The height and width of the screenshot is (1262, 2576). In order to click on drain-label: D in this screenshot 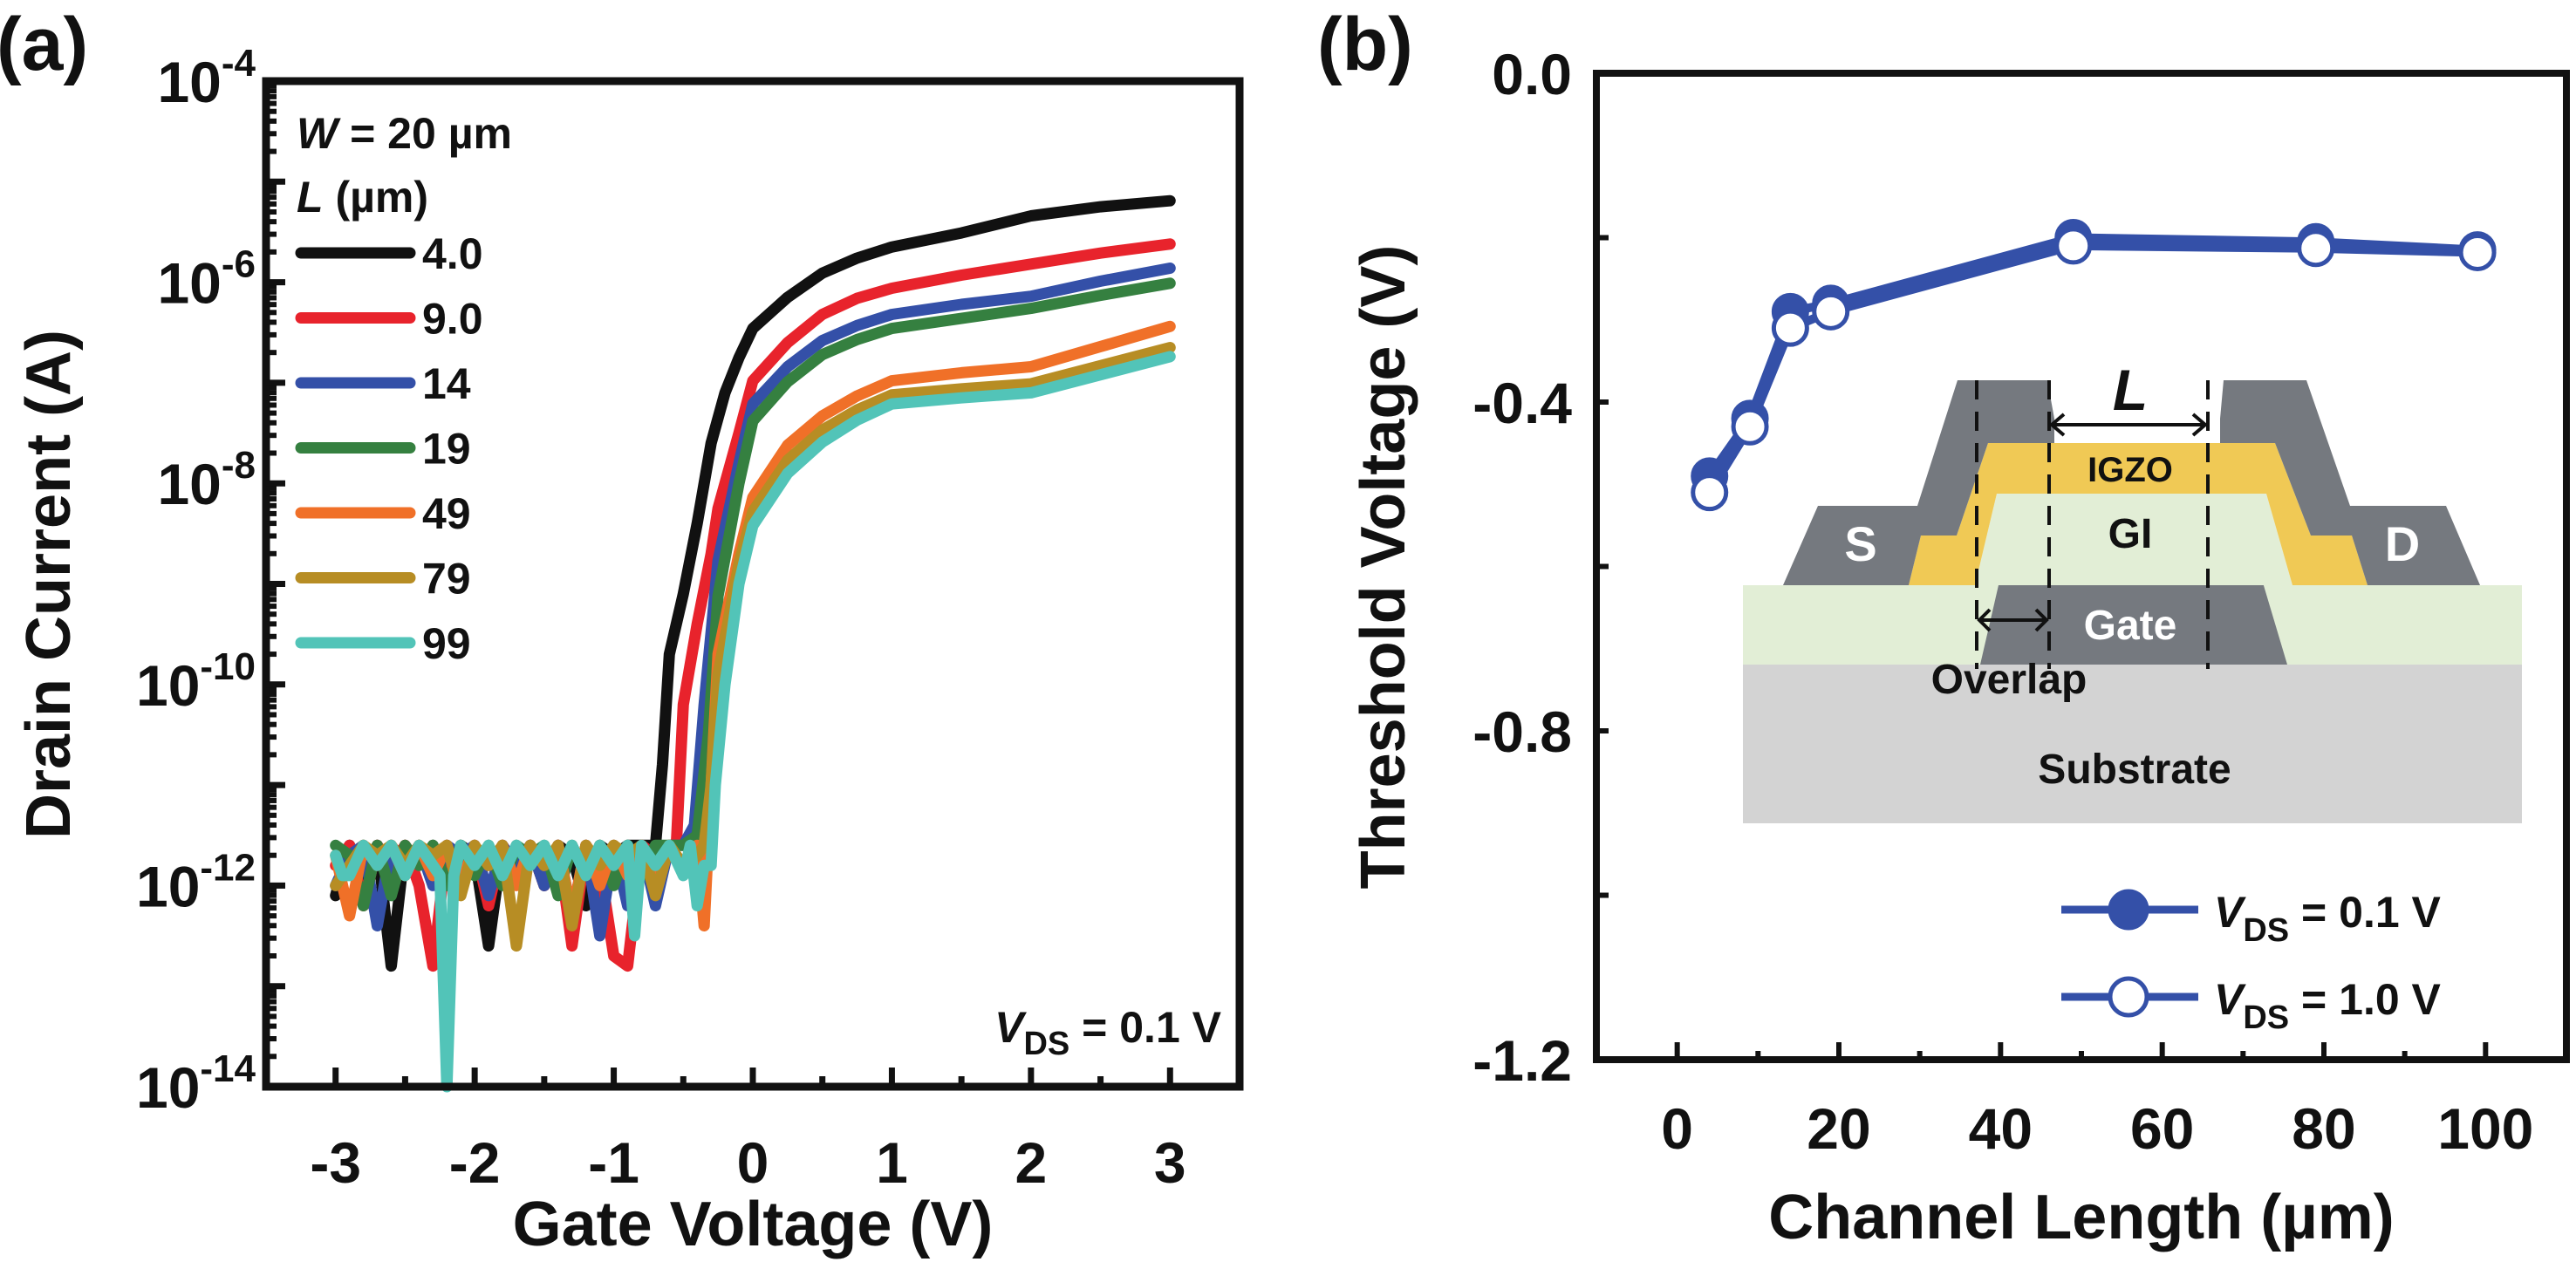, I will do `click(2402, 543)`.